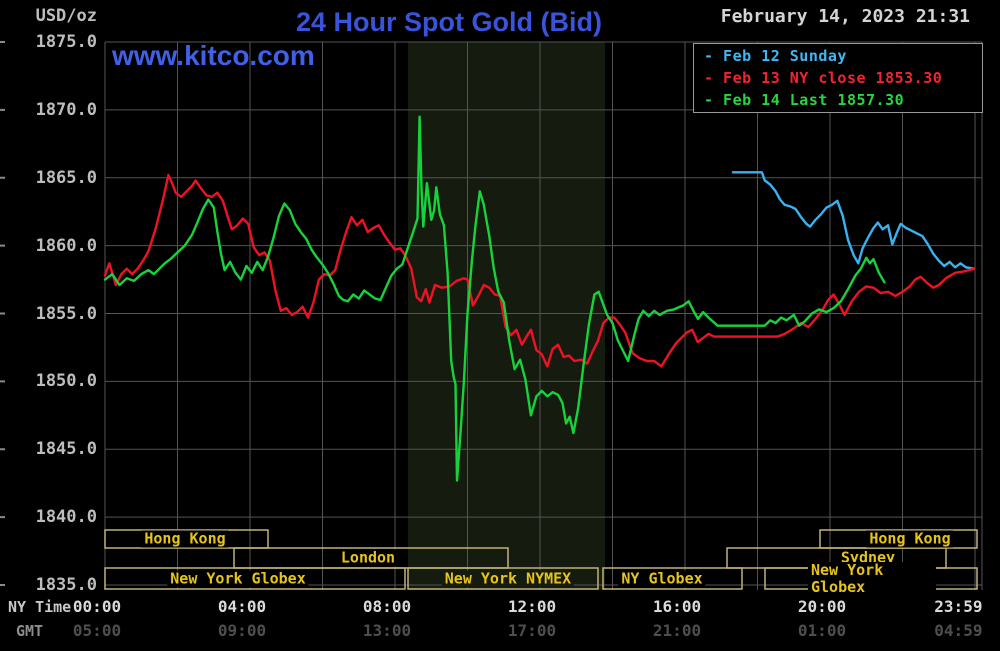 Image resolution: width=1000 pixels, height=651 pixels. Describe the element at coordinates (66, 381) in the screenshot. I see `y-tick-label: 1850.0` at that location.